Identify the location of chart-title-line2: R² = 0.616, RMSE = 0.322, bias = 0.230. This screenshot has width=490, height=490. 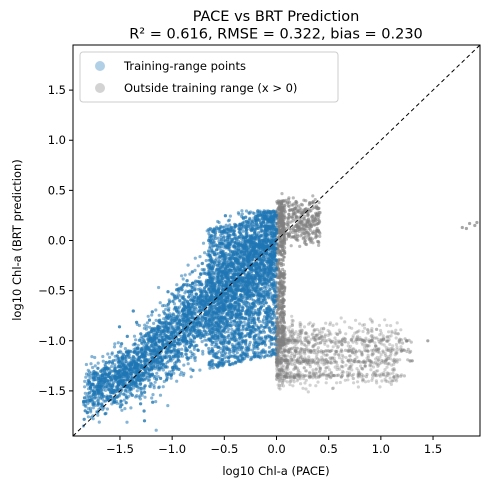
(276, 35).